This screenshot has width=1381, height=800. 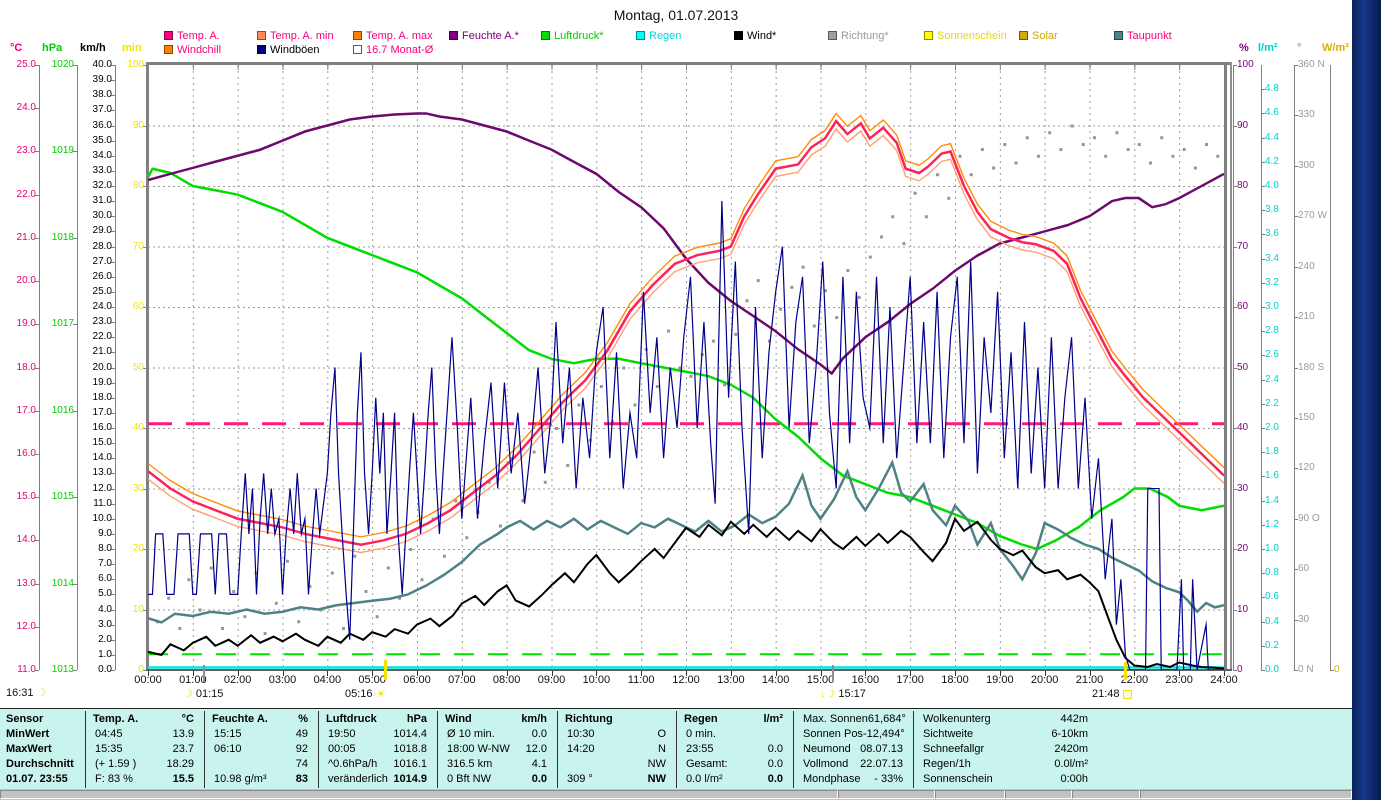 I want to click on wind-axis-label: 3.0, so click(x=105, y=624).